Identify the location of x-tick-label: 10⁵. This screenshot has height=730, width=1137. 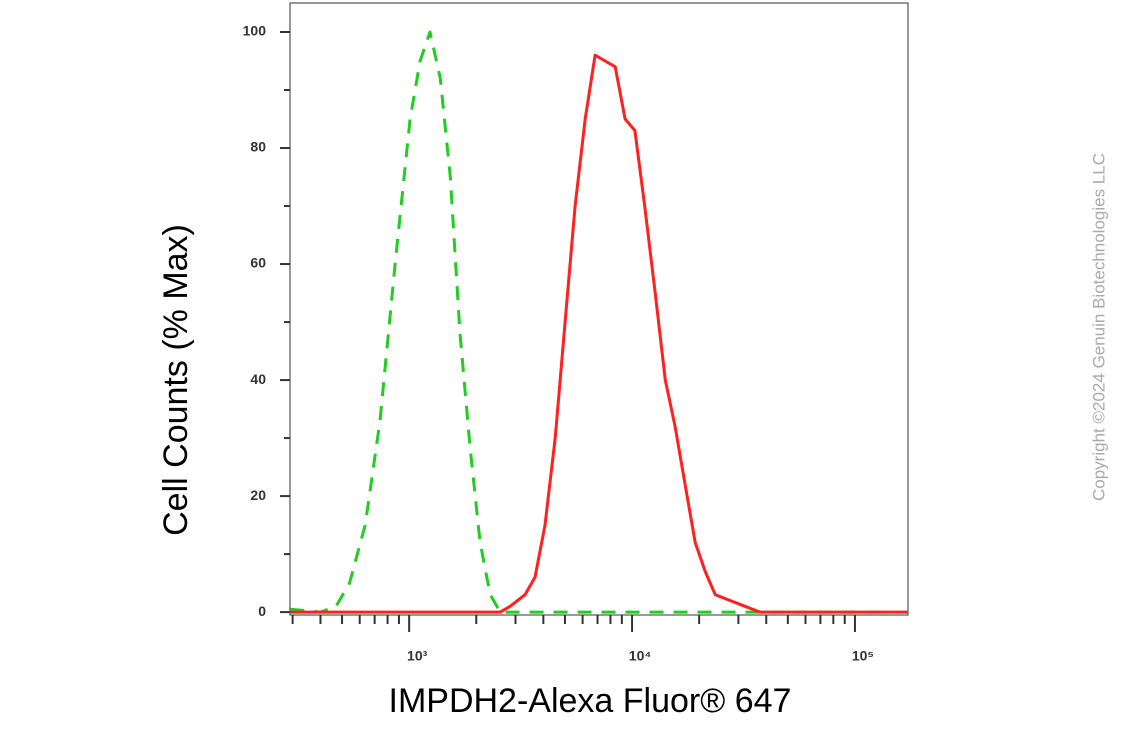
(863, 656).